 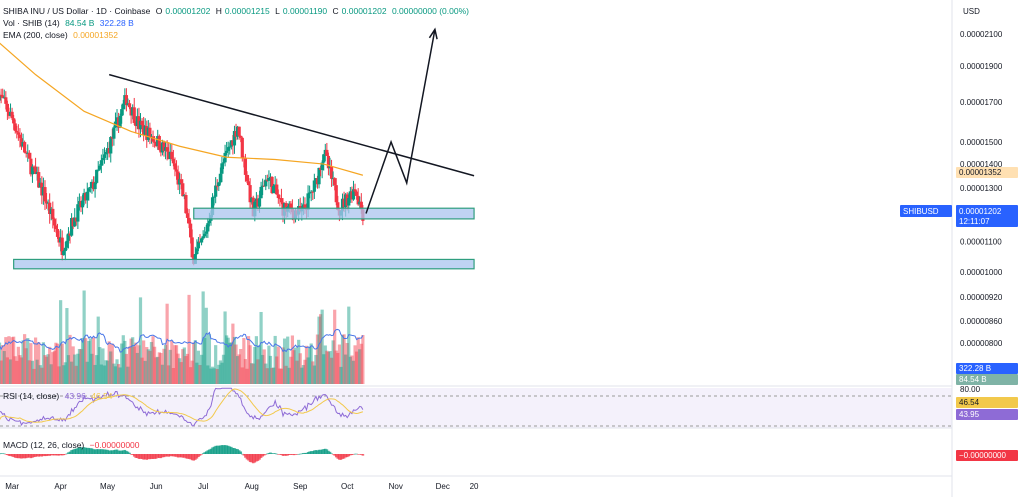 I want to click on legend-close: 0.00001202, so click(x=364, y=11).